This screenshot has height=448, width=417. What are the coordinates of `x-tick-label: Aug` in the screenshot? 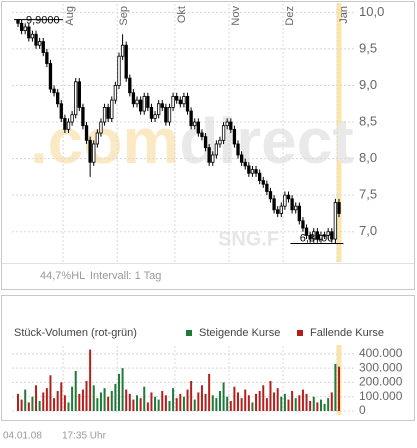 It's located at (70, 16).